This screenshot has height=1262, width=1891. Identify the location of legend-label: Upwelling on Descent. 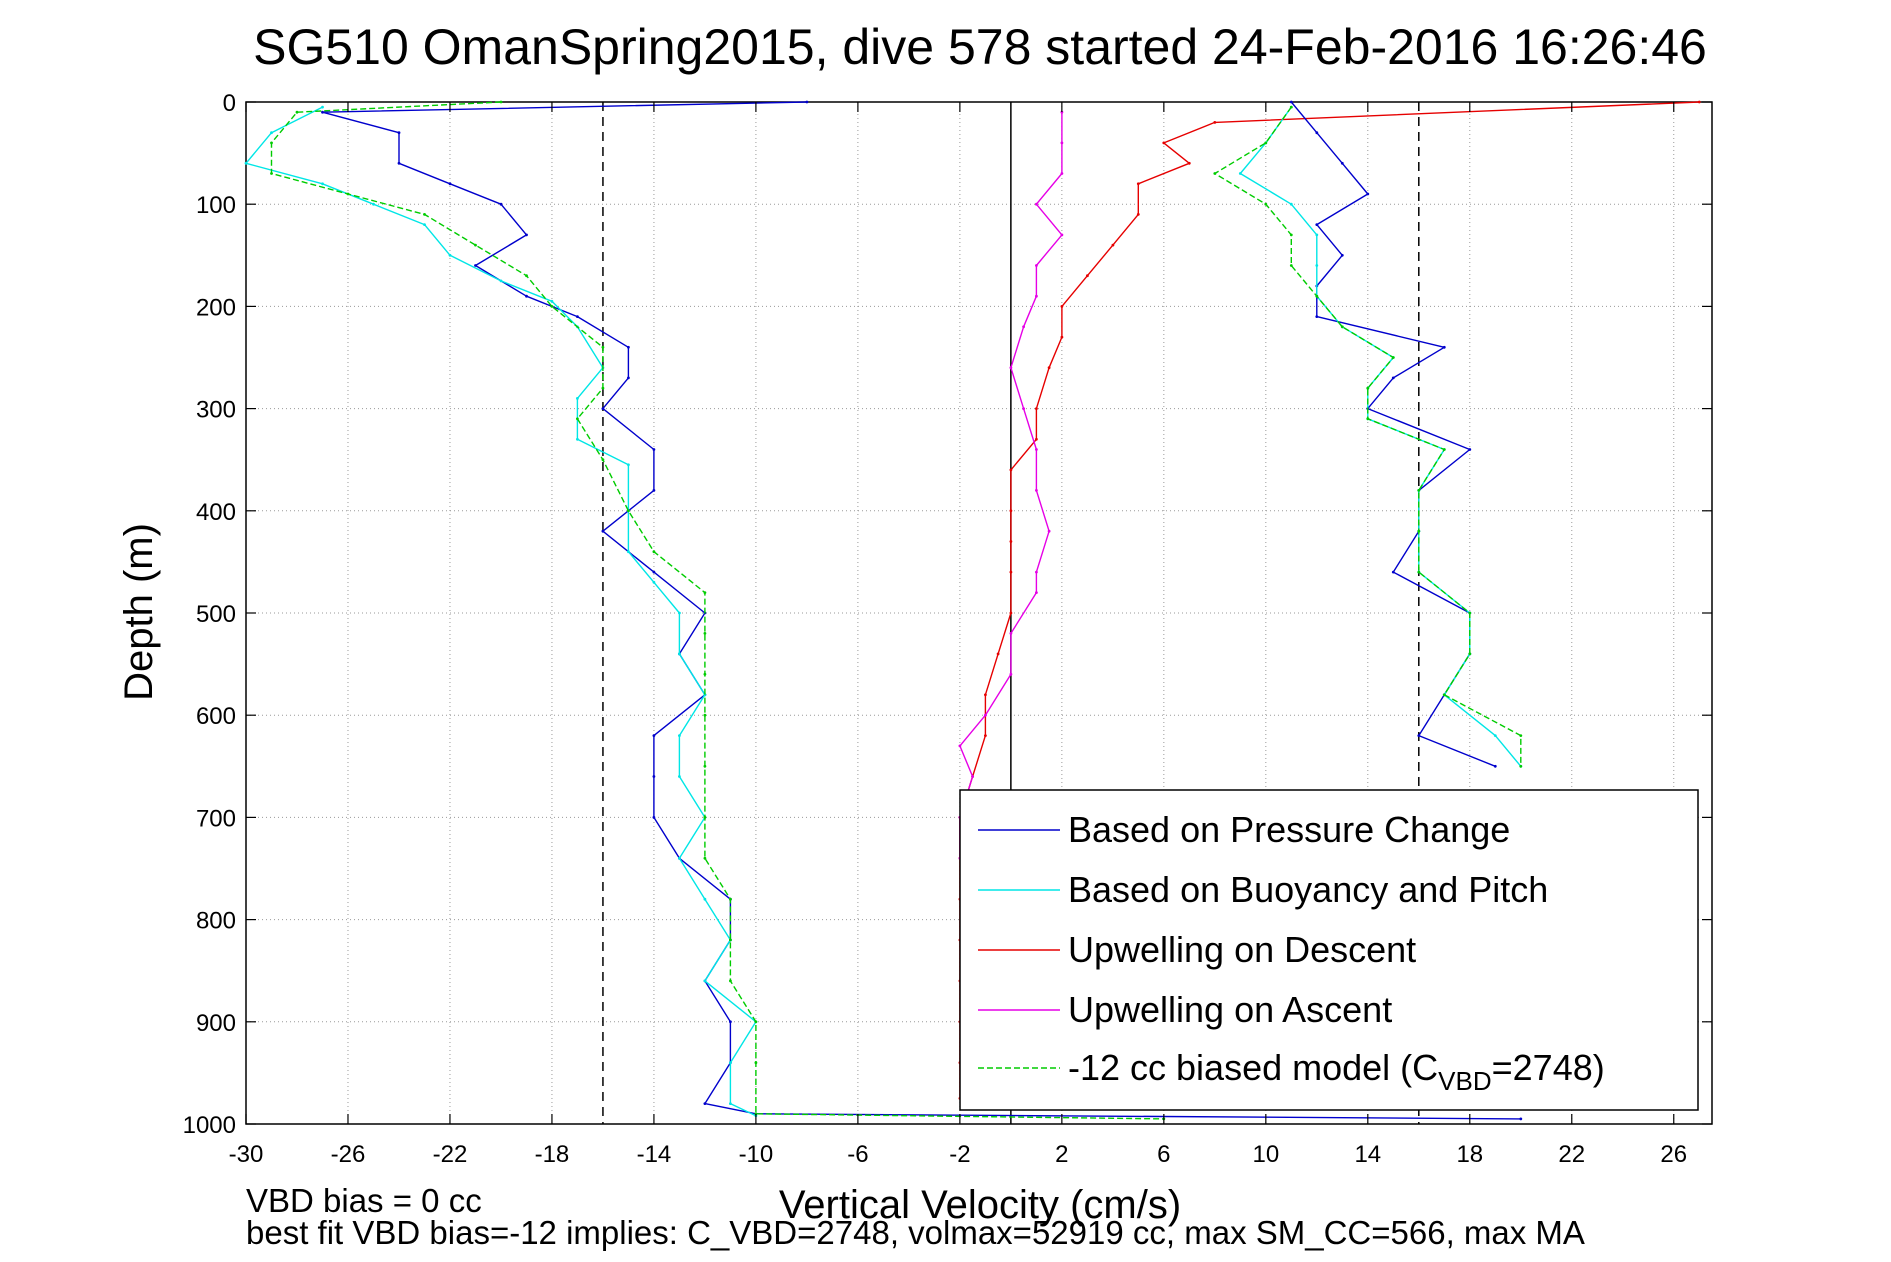
(1242, 949).